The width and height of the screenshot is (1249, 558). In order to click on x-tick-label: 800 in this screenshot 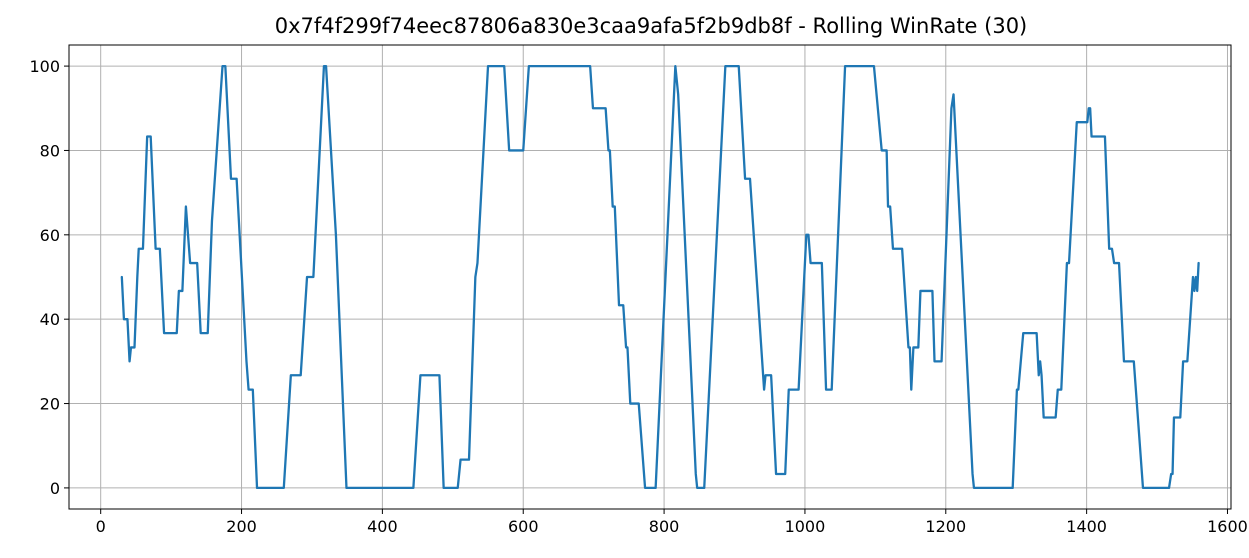, I will do `click(664, 526)`.